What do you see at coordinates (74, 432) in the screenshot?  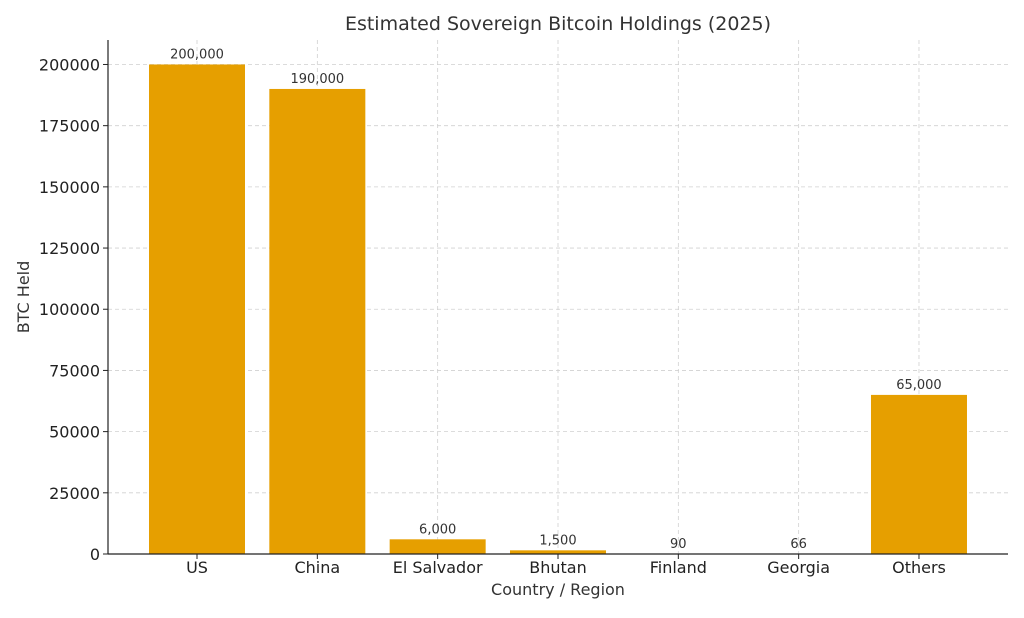 I see `y-tick-label: 50000` at bounding box center [74, 432].